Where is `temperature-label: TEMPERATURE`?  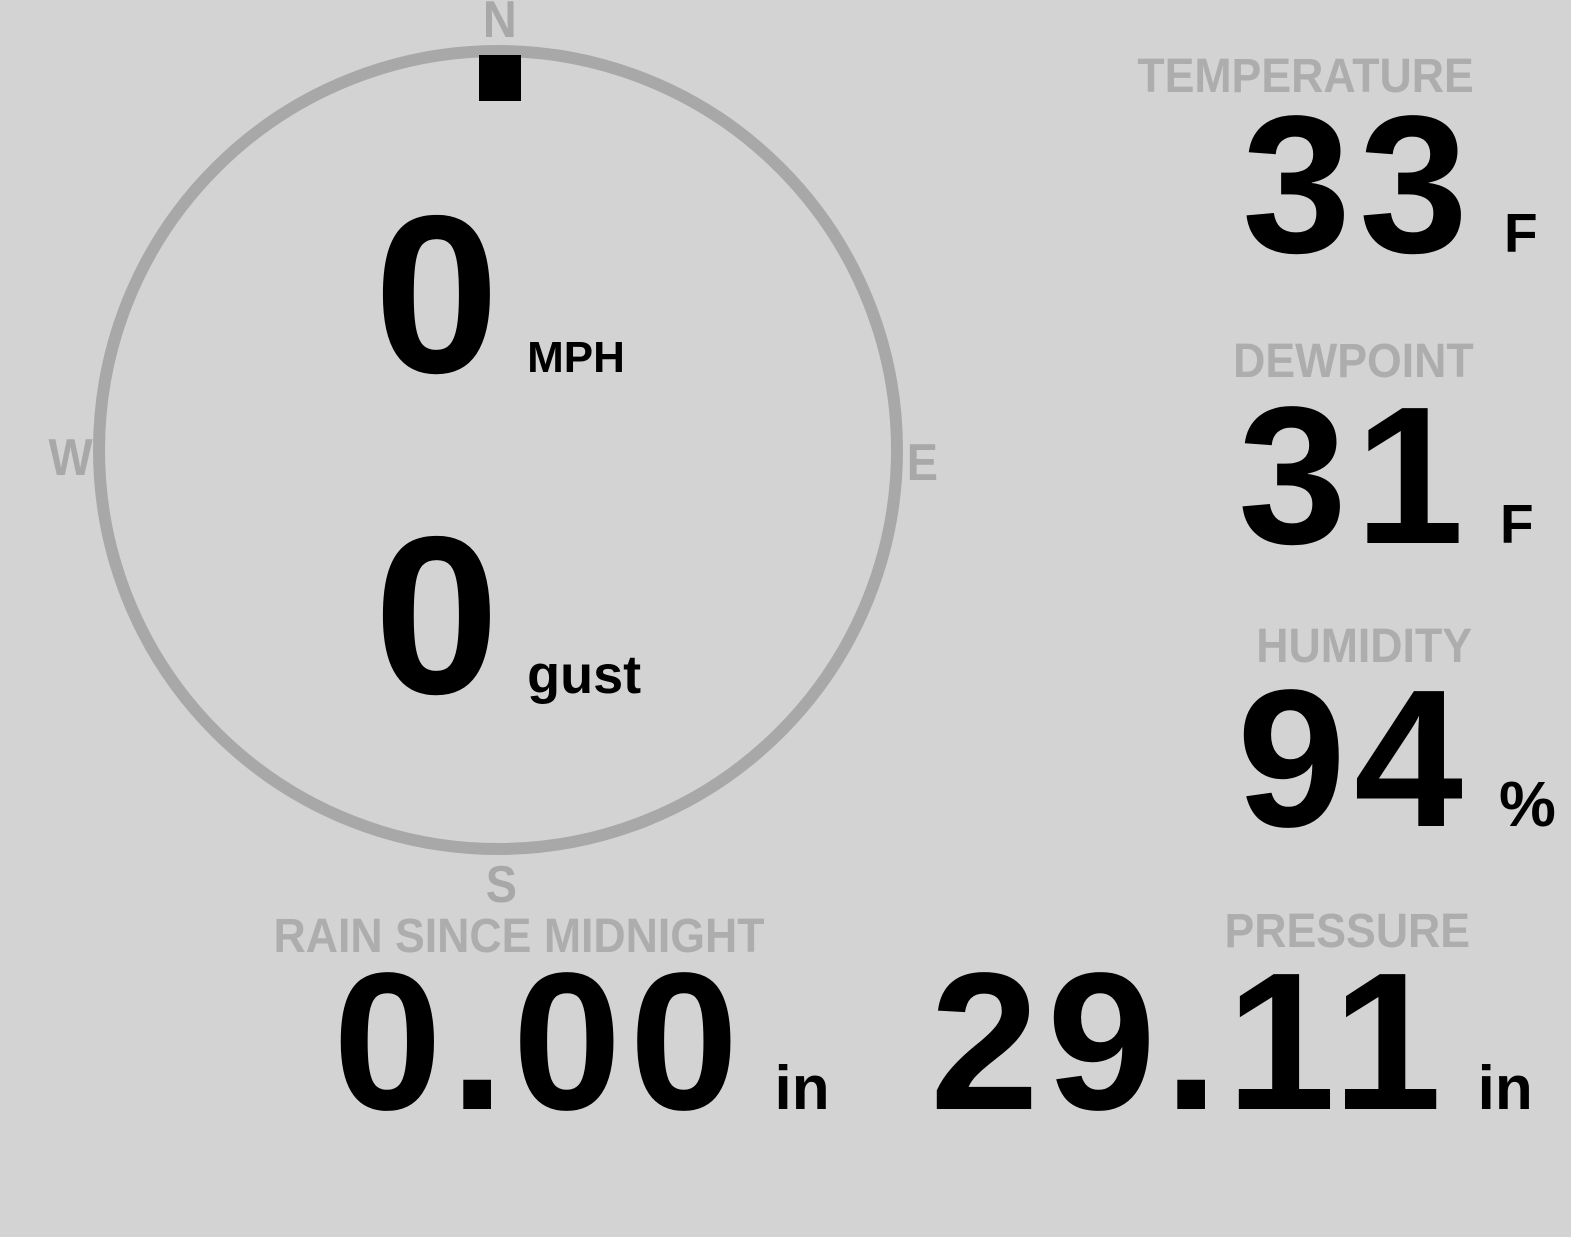
temperature-label: TEMPERATURE is located at coordinates (1305, 76).